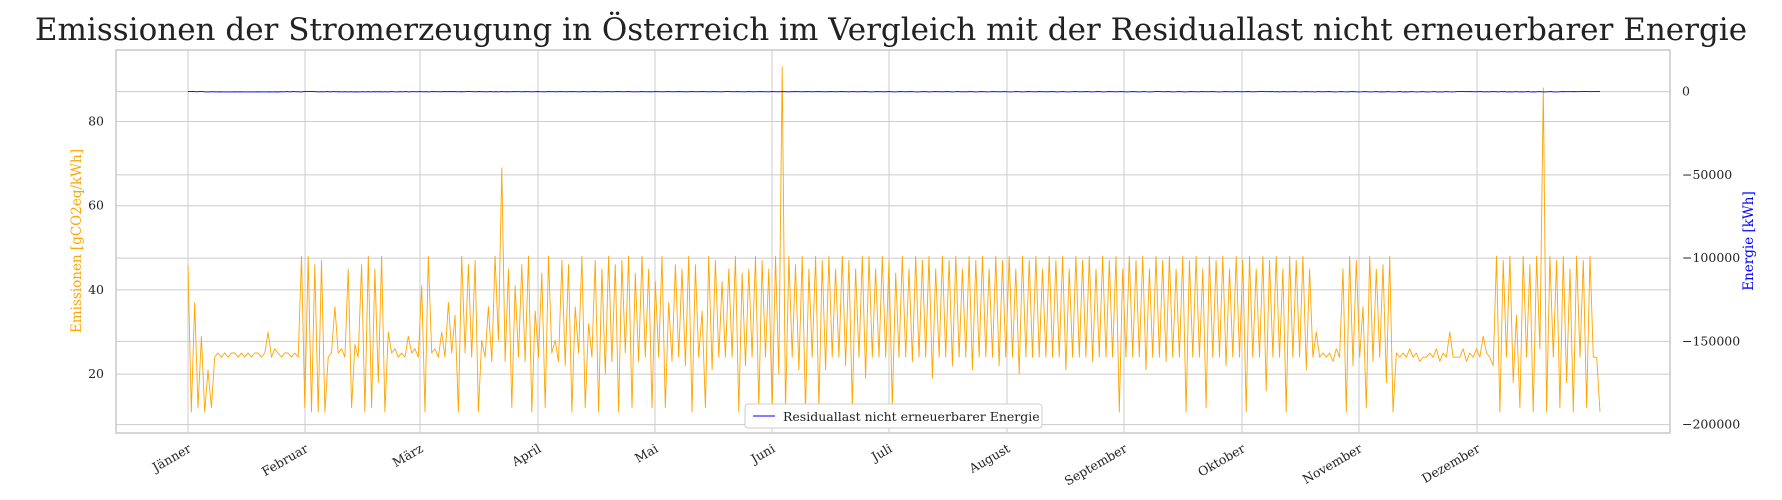  Describe the element at coordinates (96, 289) in the screenshot. I see `left-tick-label: 40` at that location.